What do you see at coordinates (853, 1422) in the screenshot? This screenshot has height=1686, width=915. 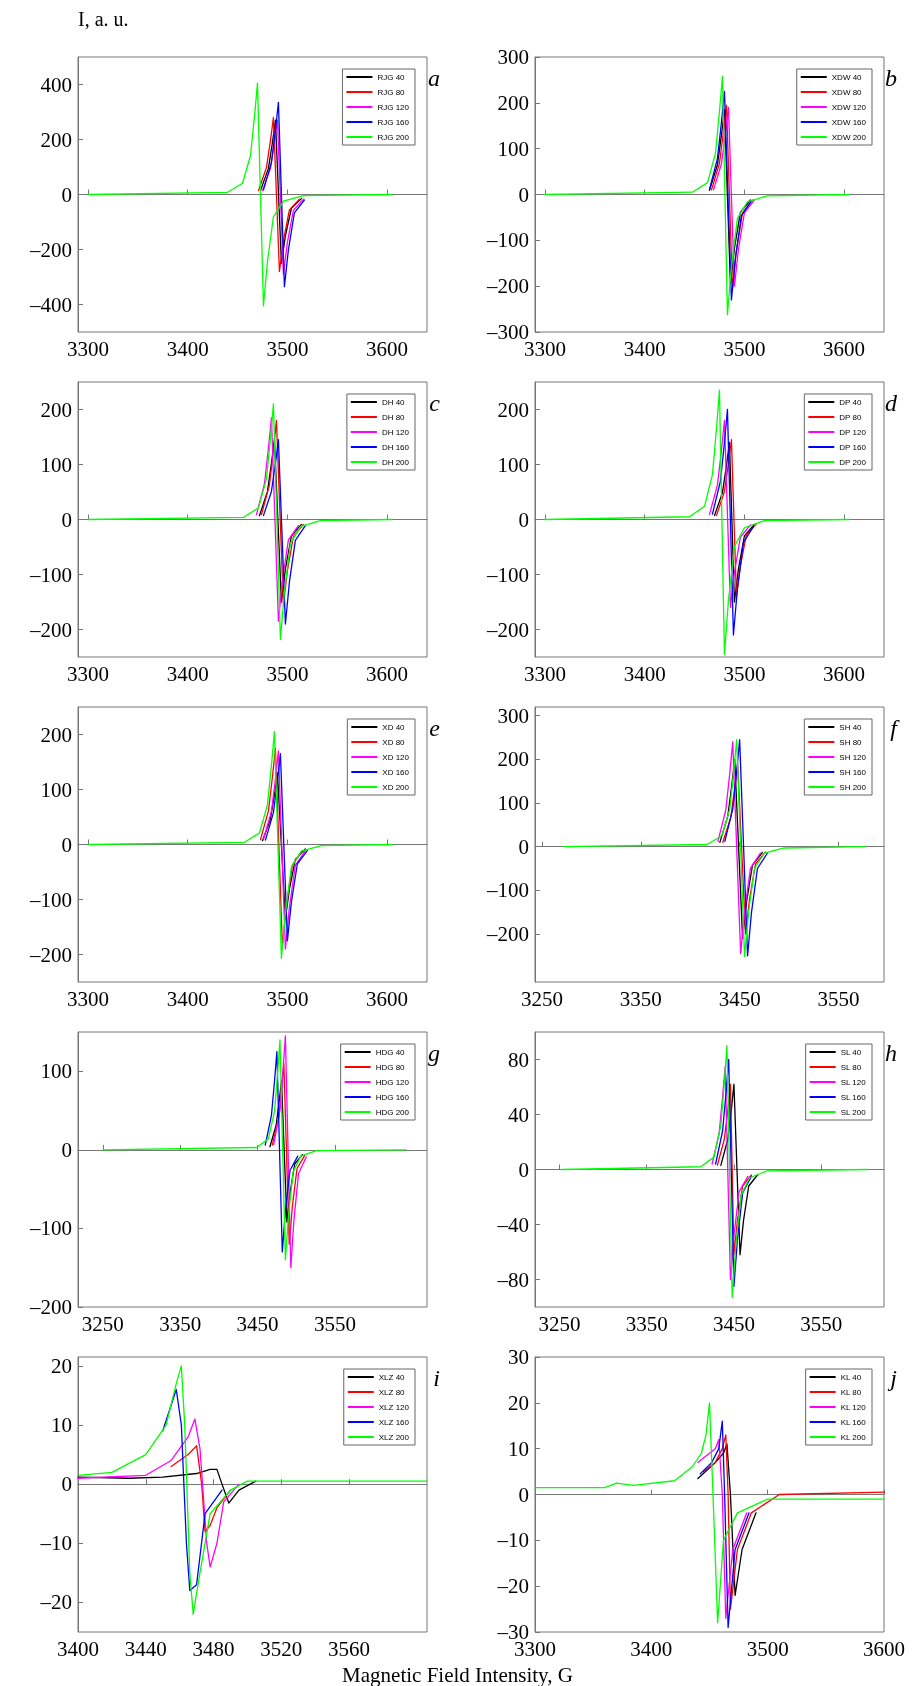 I see `legend-label: KL 160` at bounding box center [853, 1422].